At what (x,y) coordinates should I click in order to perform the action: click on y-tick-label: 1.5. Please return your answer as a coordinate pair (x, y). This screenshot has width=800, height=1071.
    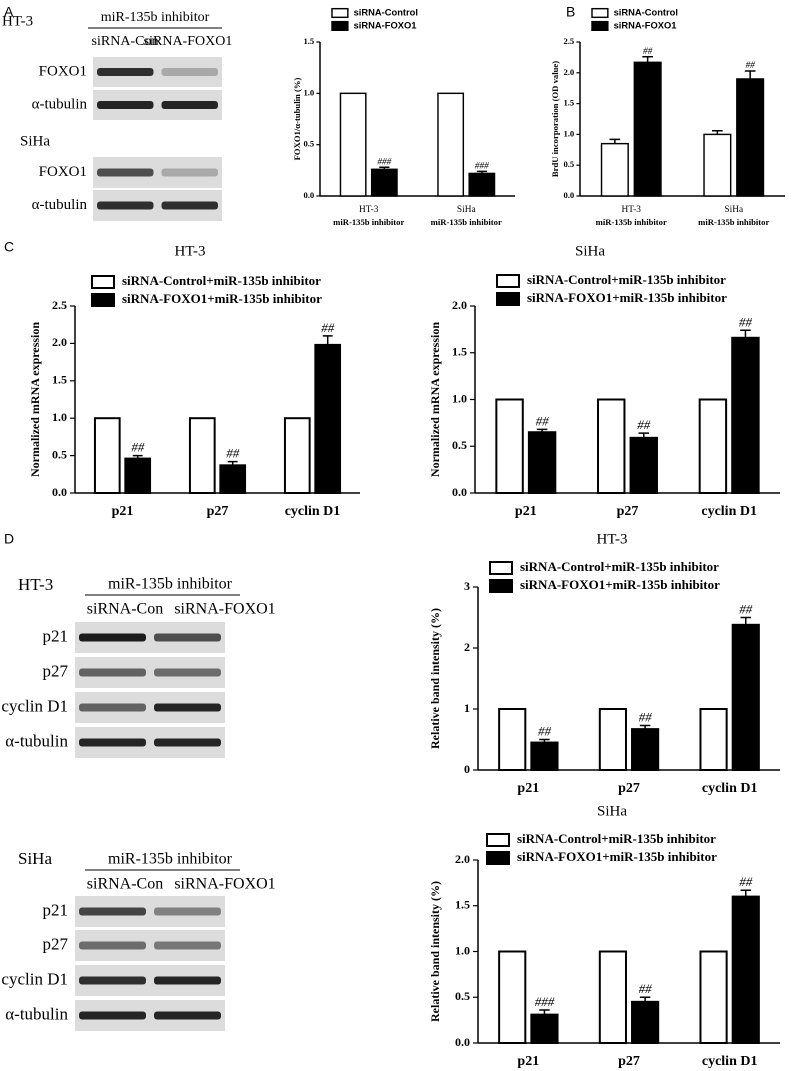
    Looking at the image, I should click on (568, 103).